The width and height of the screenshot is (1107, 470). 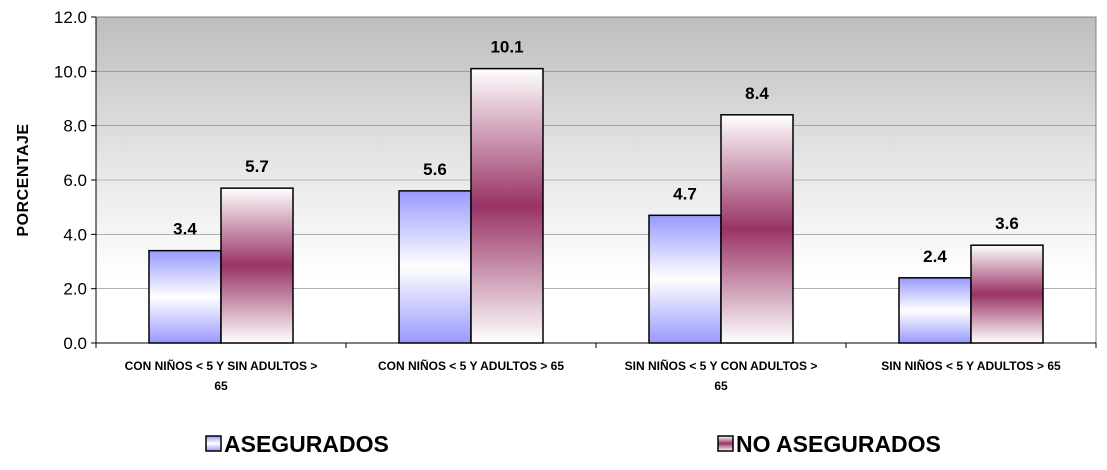 I want to click on y-axis-label: PORCENTAJE, so click(x=23, y=179).